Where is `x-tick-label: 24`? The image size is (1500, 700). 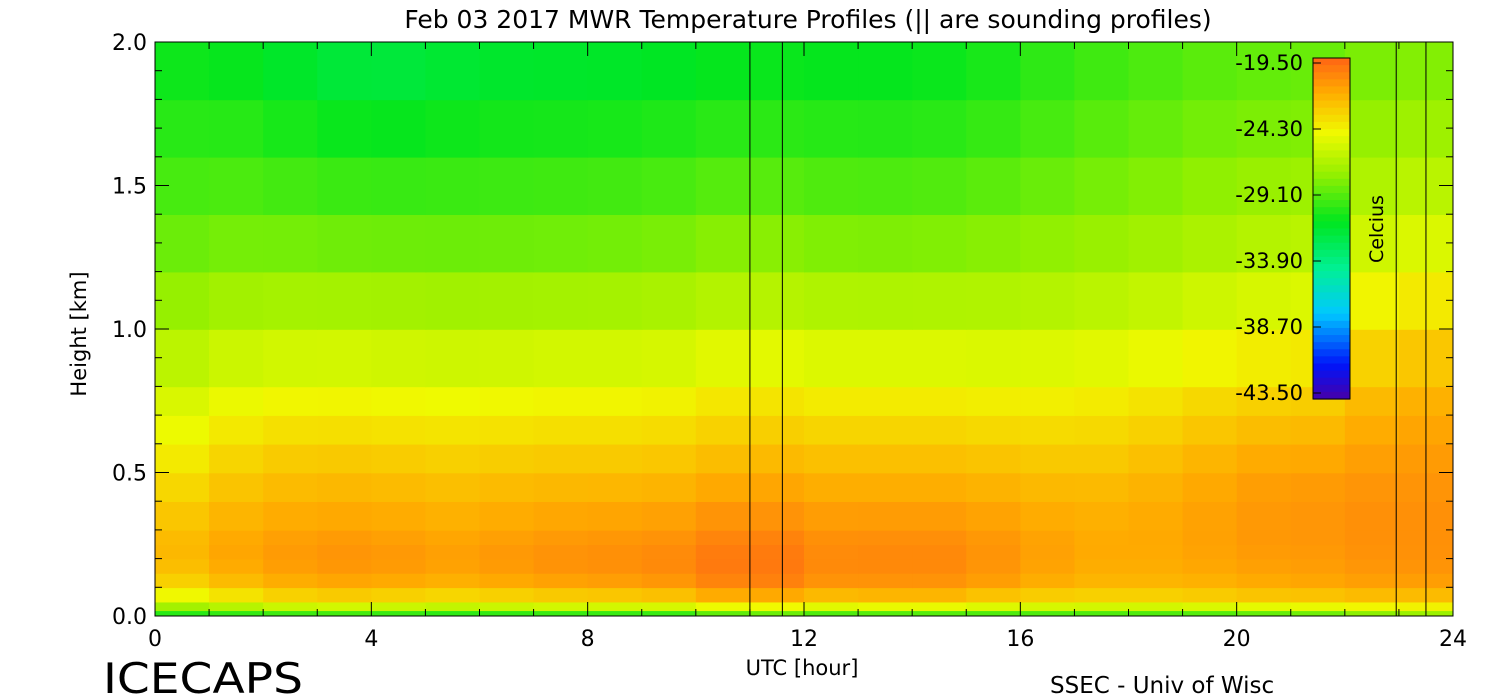 x-tick-label: 24 is located at coordinates (1453, 639).